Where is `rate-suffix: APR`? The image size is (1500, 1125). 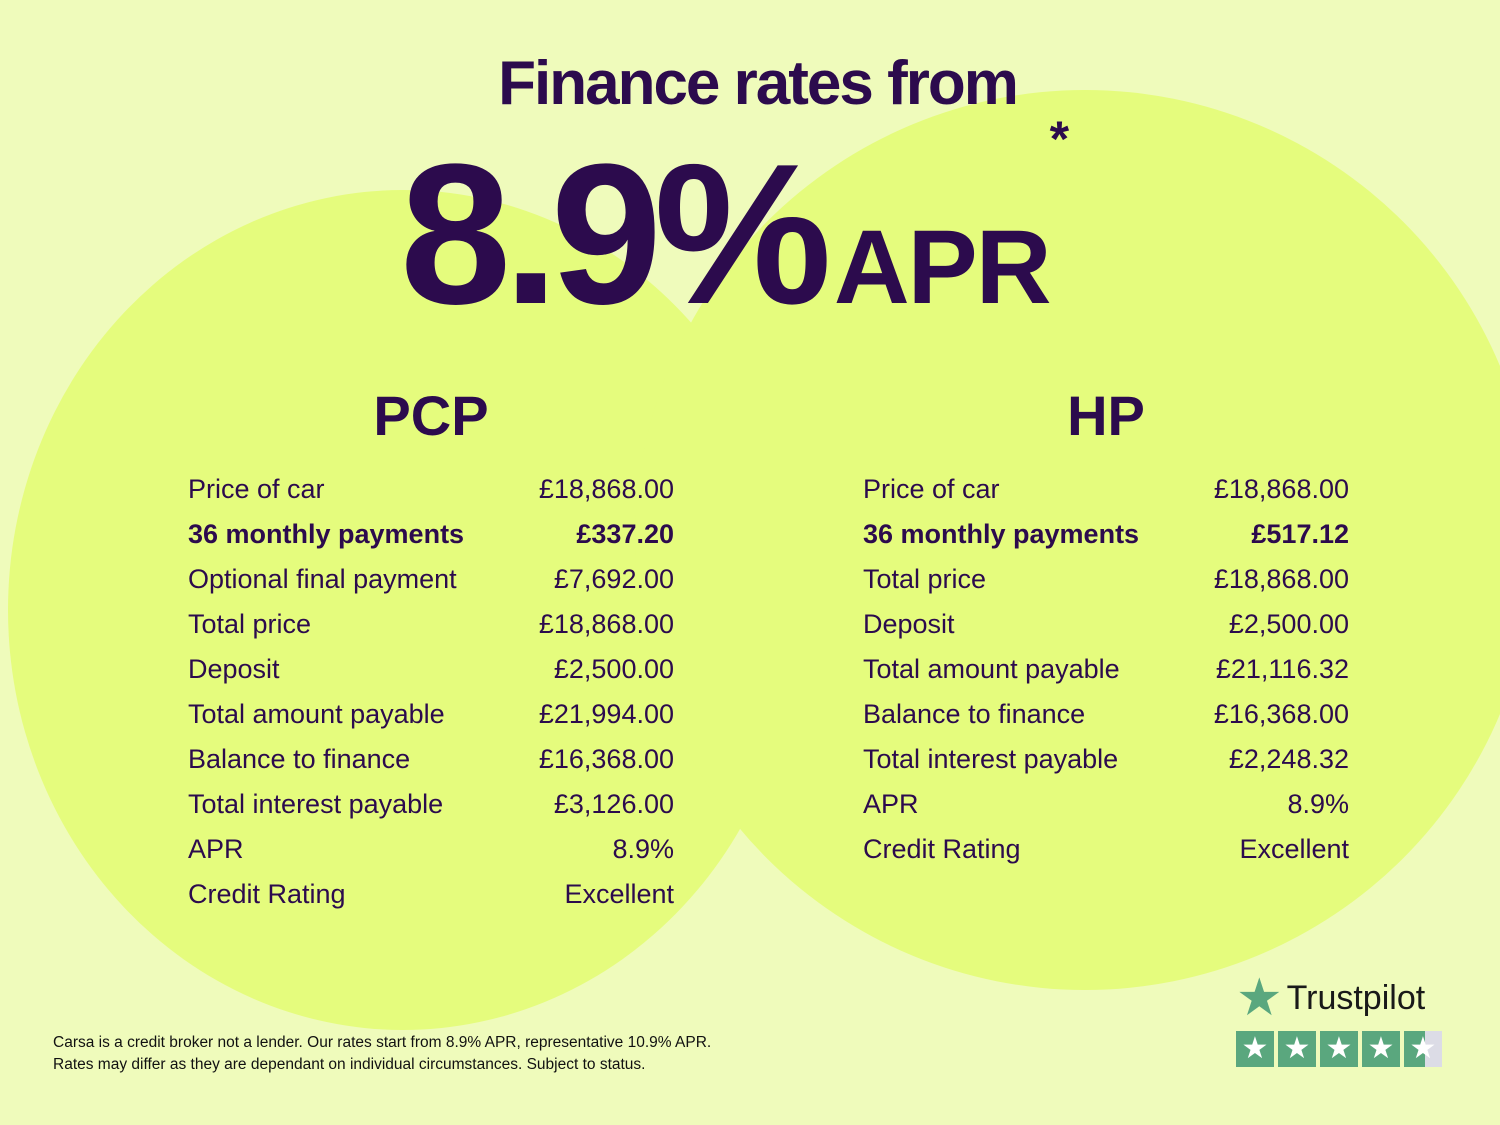
rate-suffix: APR is located at coordinates (942, 267).